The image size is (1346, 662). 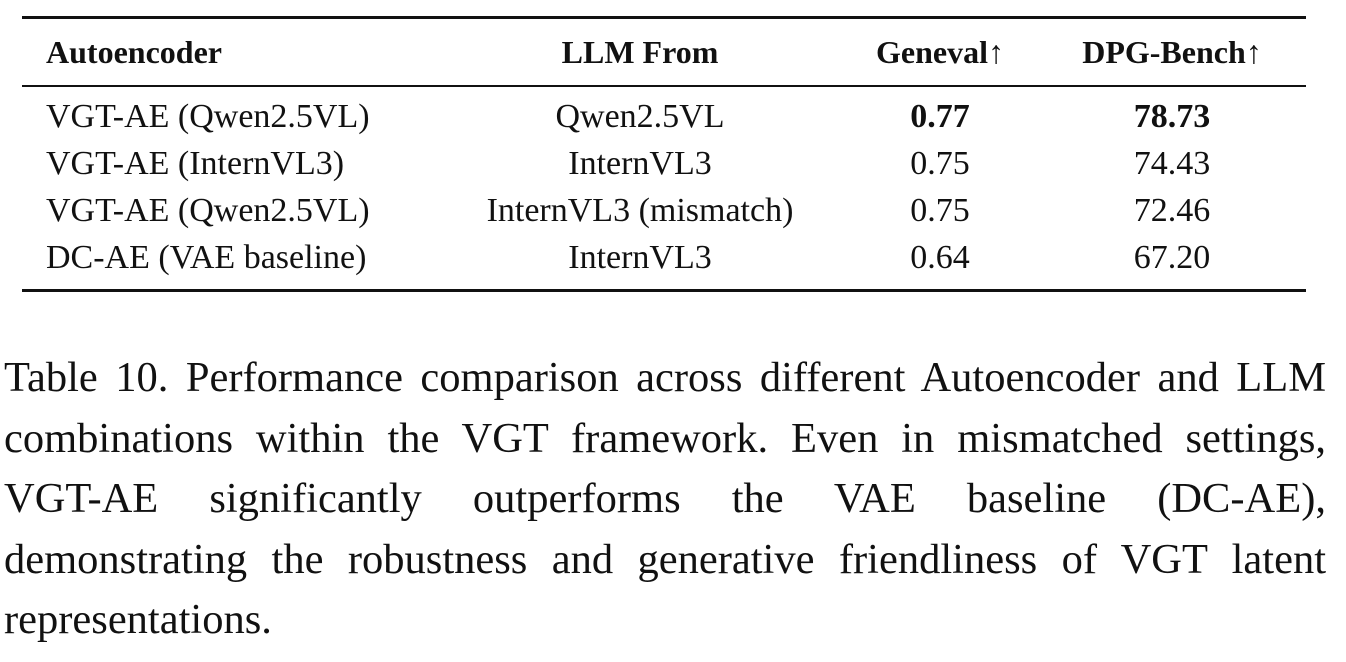 I want to click on header-autoencoder: Autoencoder, so click(x=134, y=52).